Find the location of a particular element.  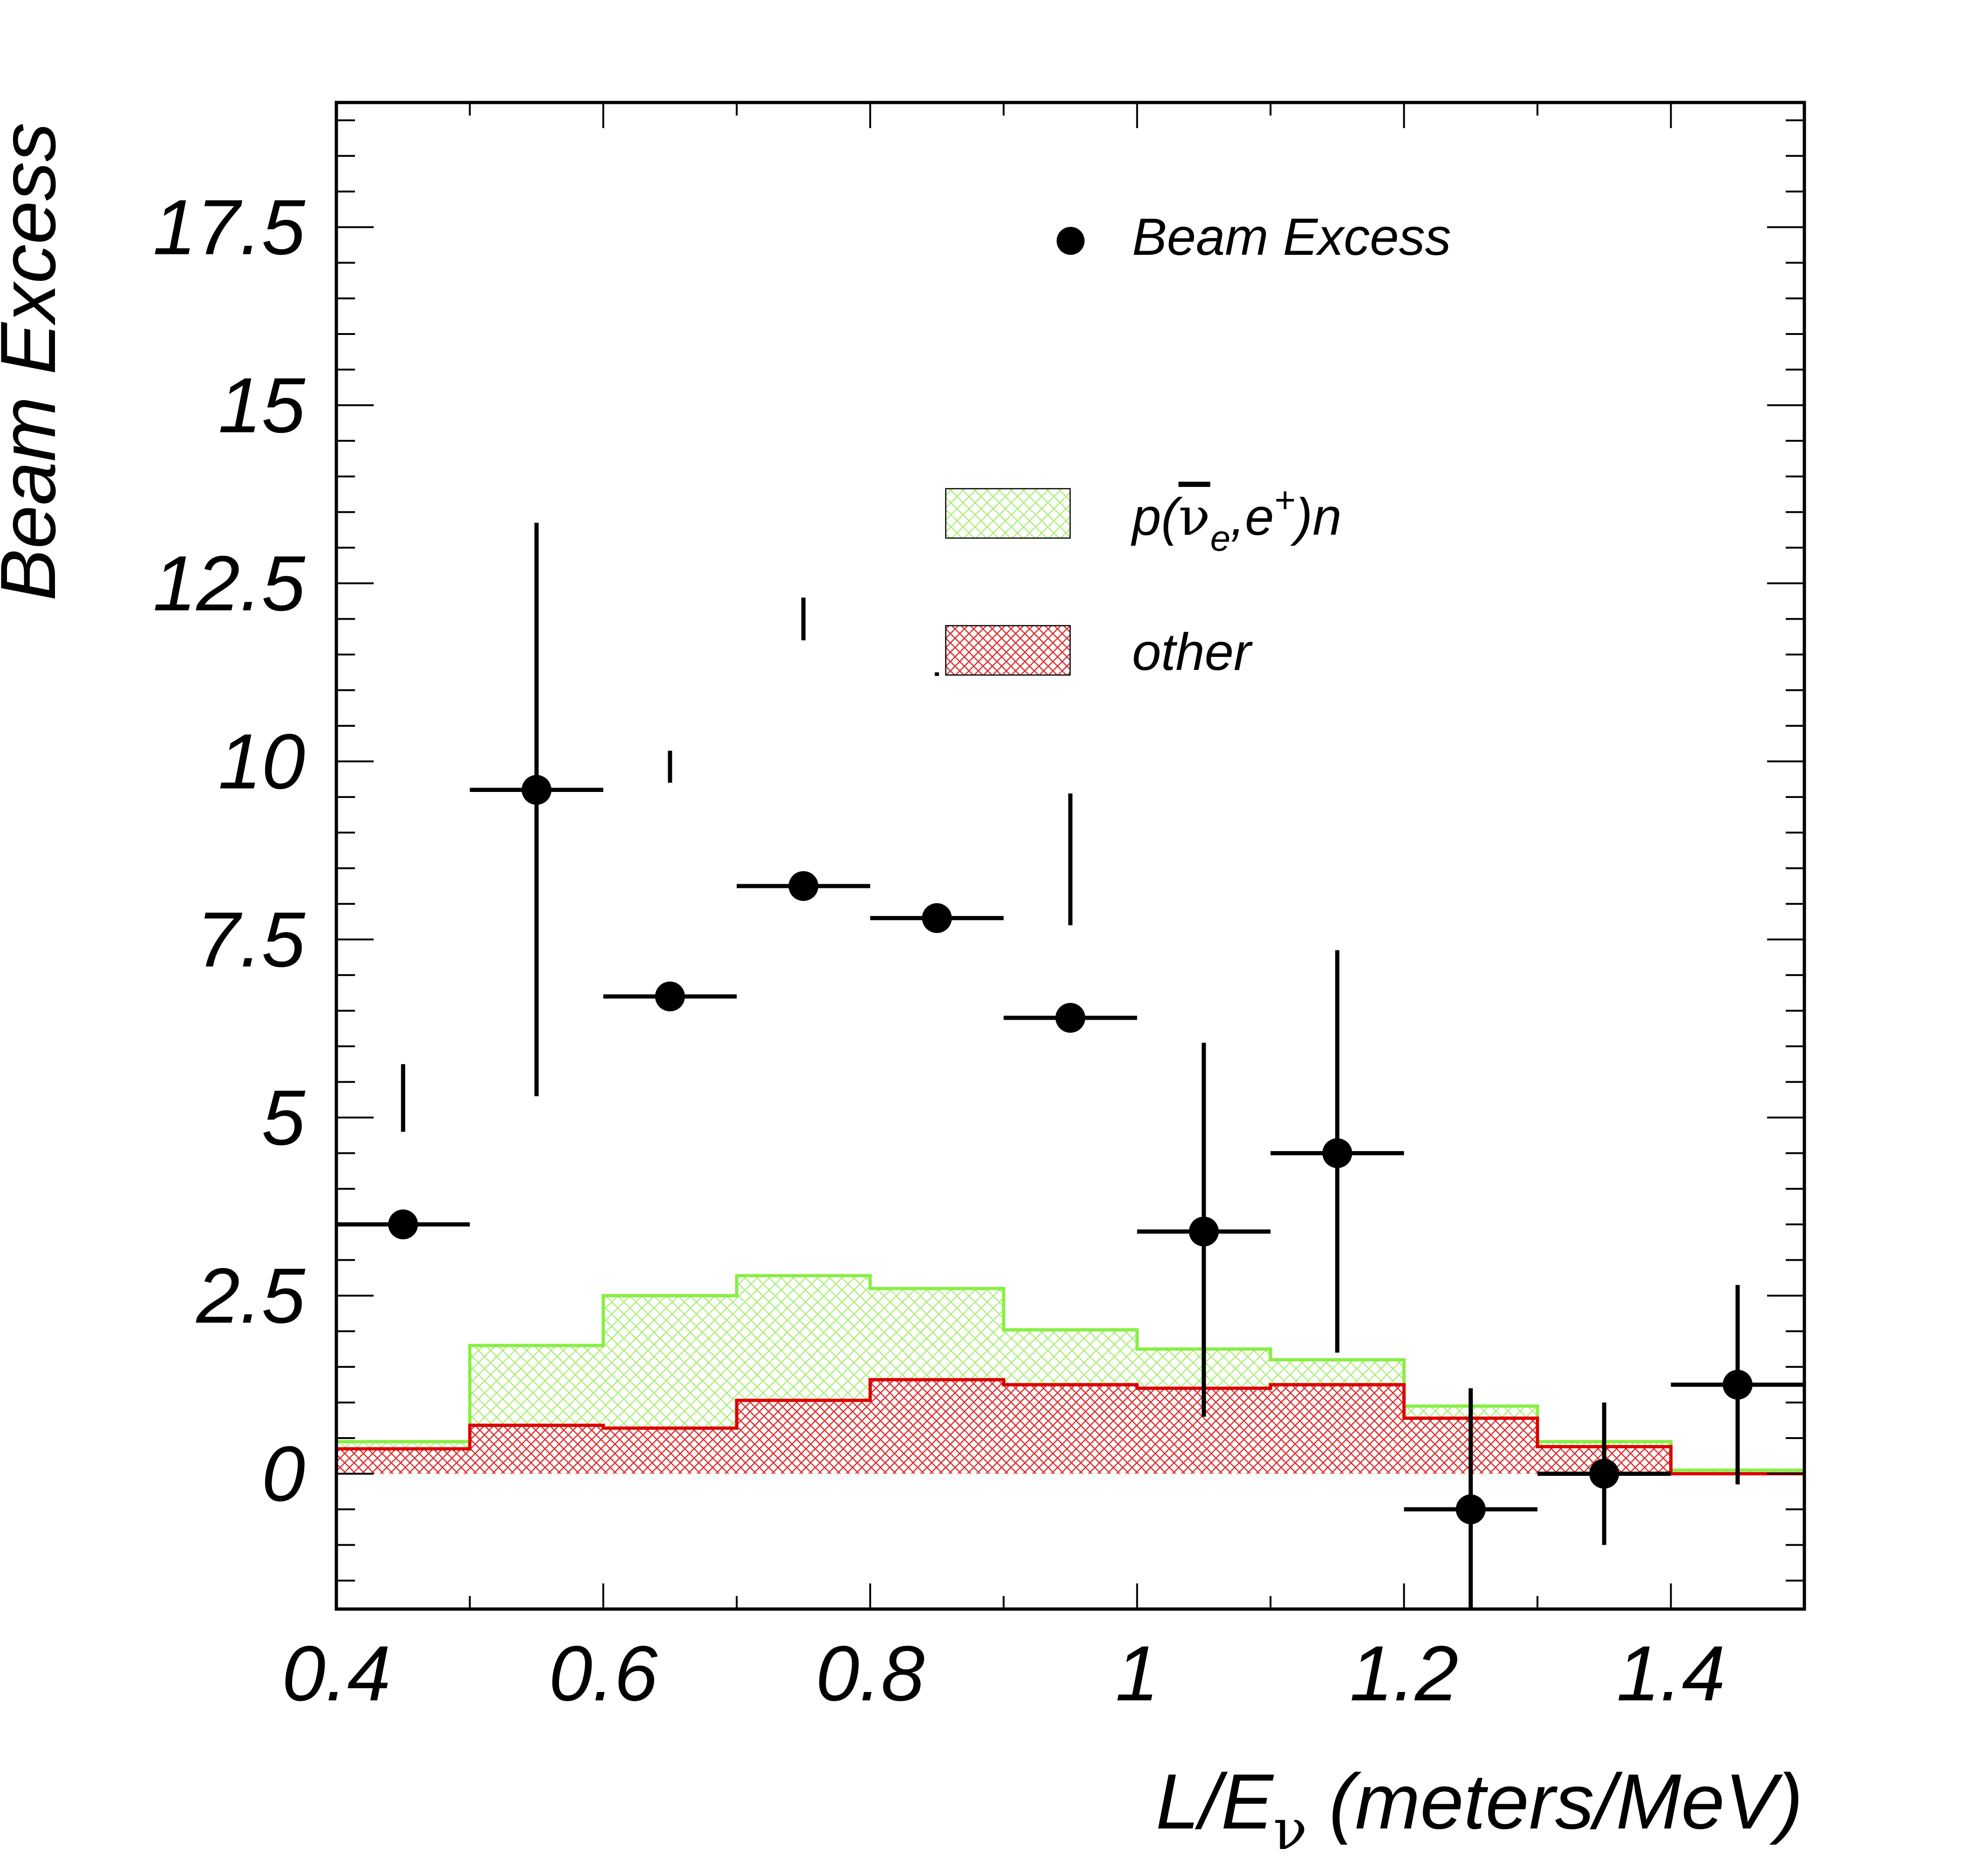

x-tick-label: 1.2 is located at coordinates (1405, 1674).